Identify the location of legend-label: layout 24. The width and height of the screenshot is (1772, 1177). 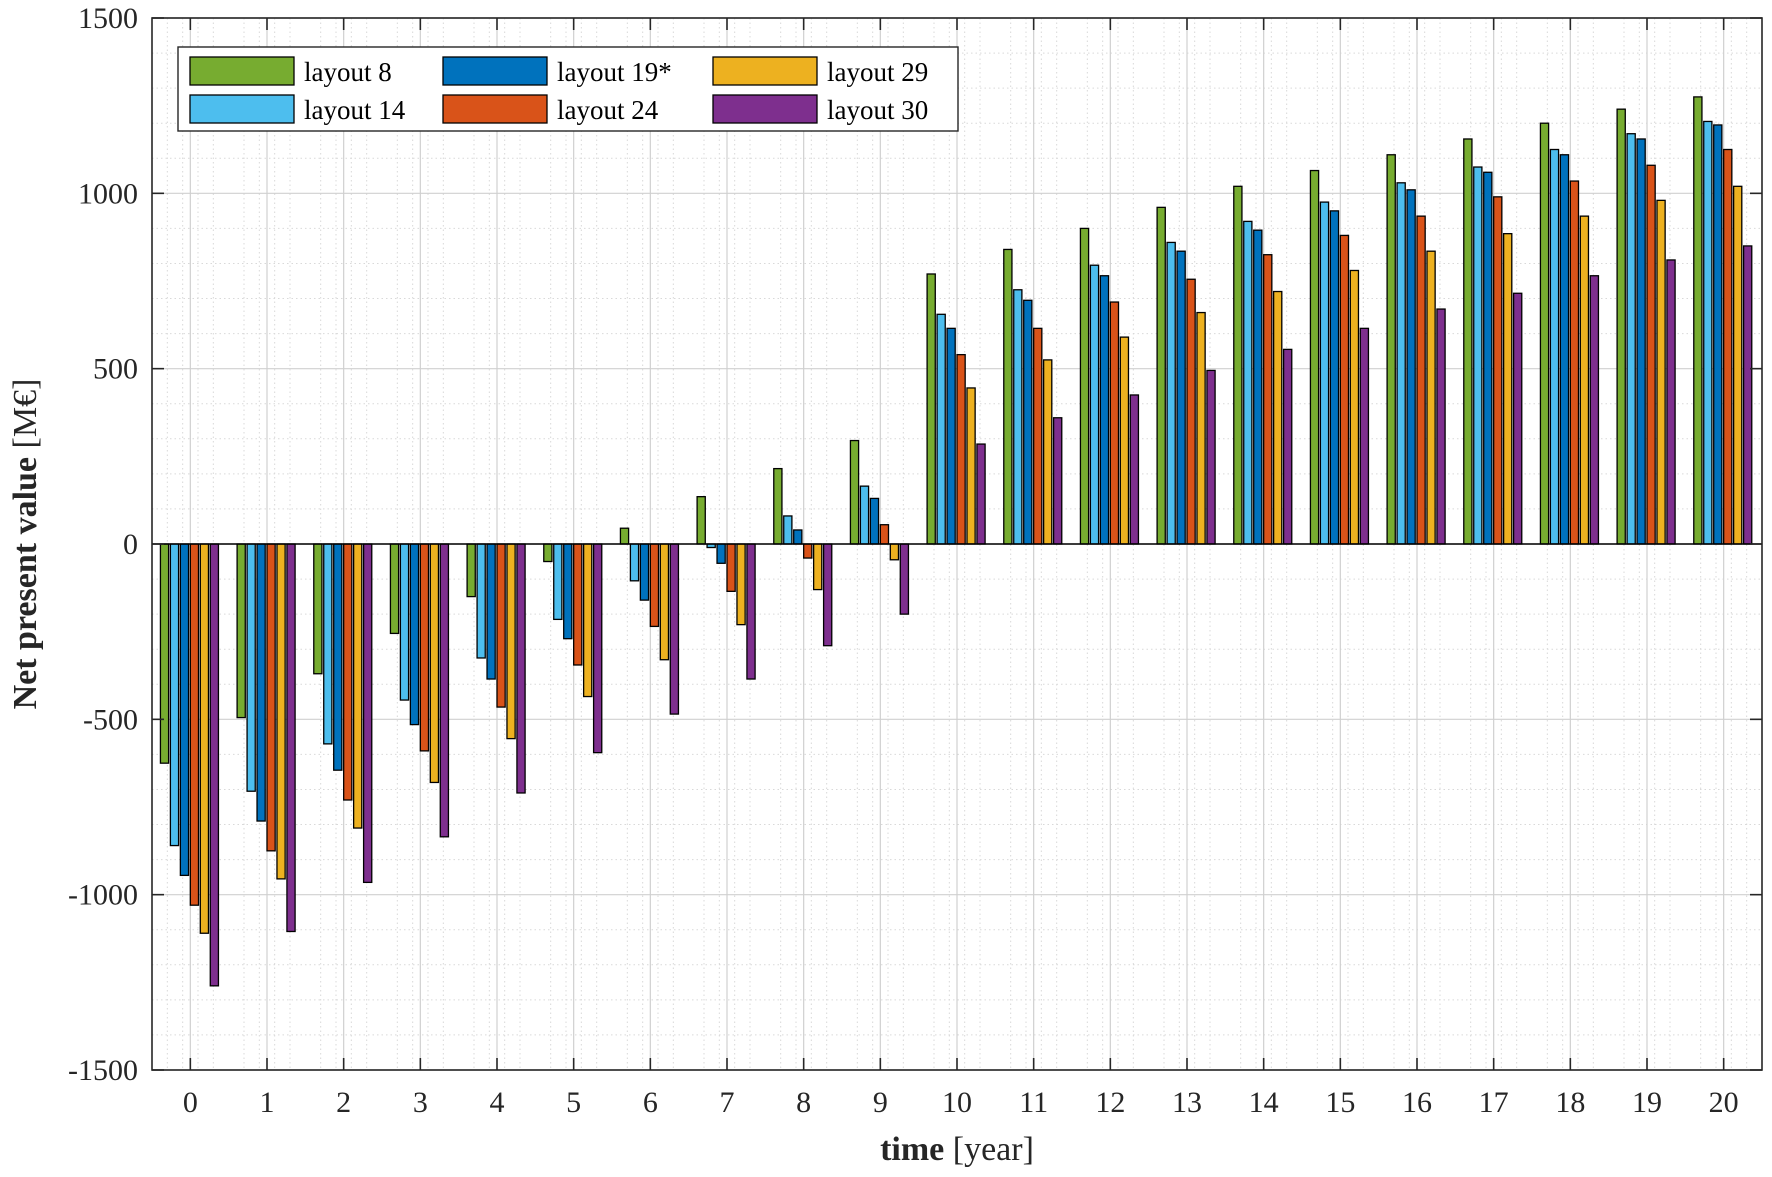
(608, 110).